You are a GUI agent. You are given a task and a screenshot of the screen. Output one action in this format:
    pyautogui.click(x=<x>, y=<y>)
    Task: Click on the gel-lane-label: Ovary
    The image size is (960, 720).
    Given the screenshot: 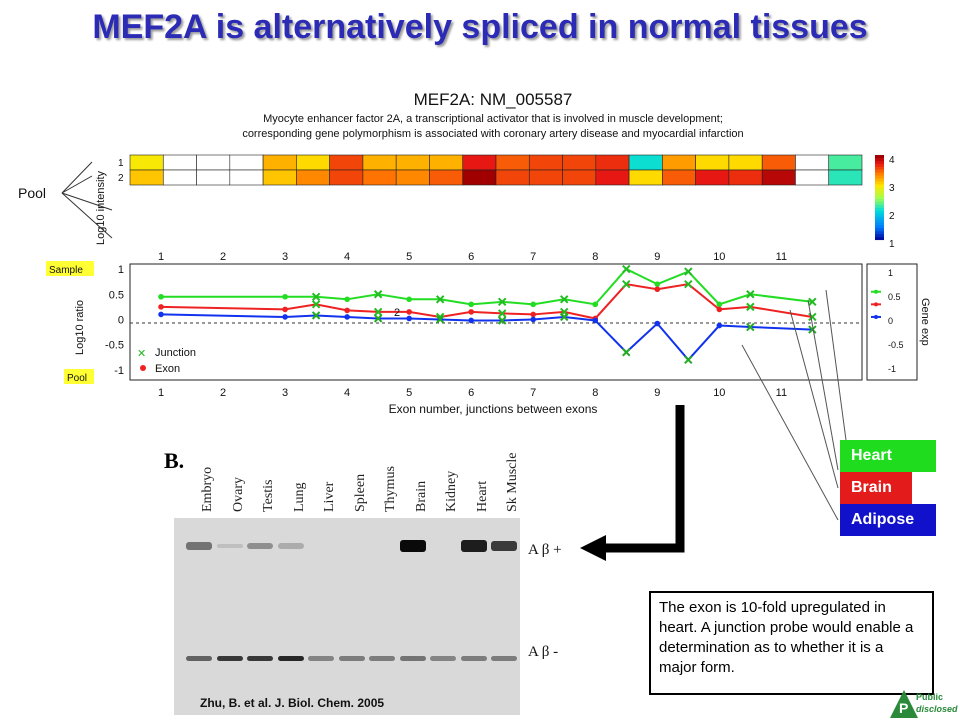 What is the action you would take?
    pyautogui.click(x=238, y=494)
    